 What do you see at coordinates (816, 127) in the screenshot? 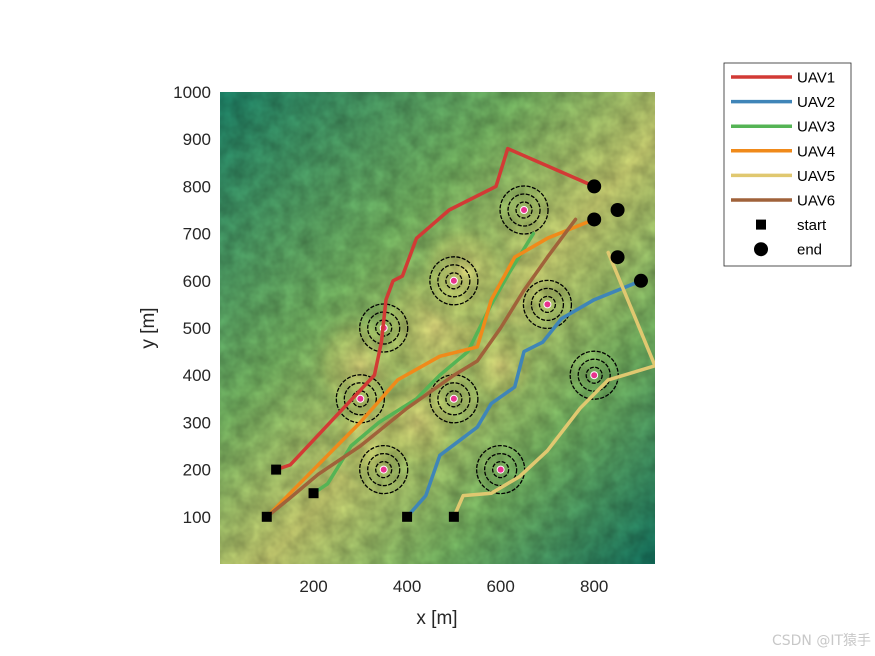
I see `legend-label-uav3: UAV3` at bounding box center [816, 127].